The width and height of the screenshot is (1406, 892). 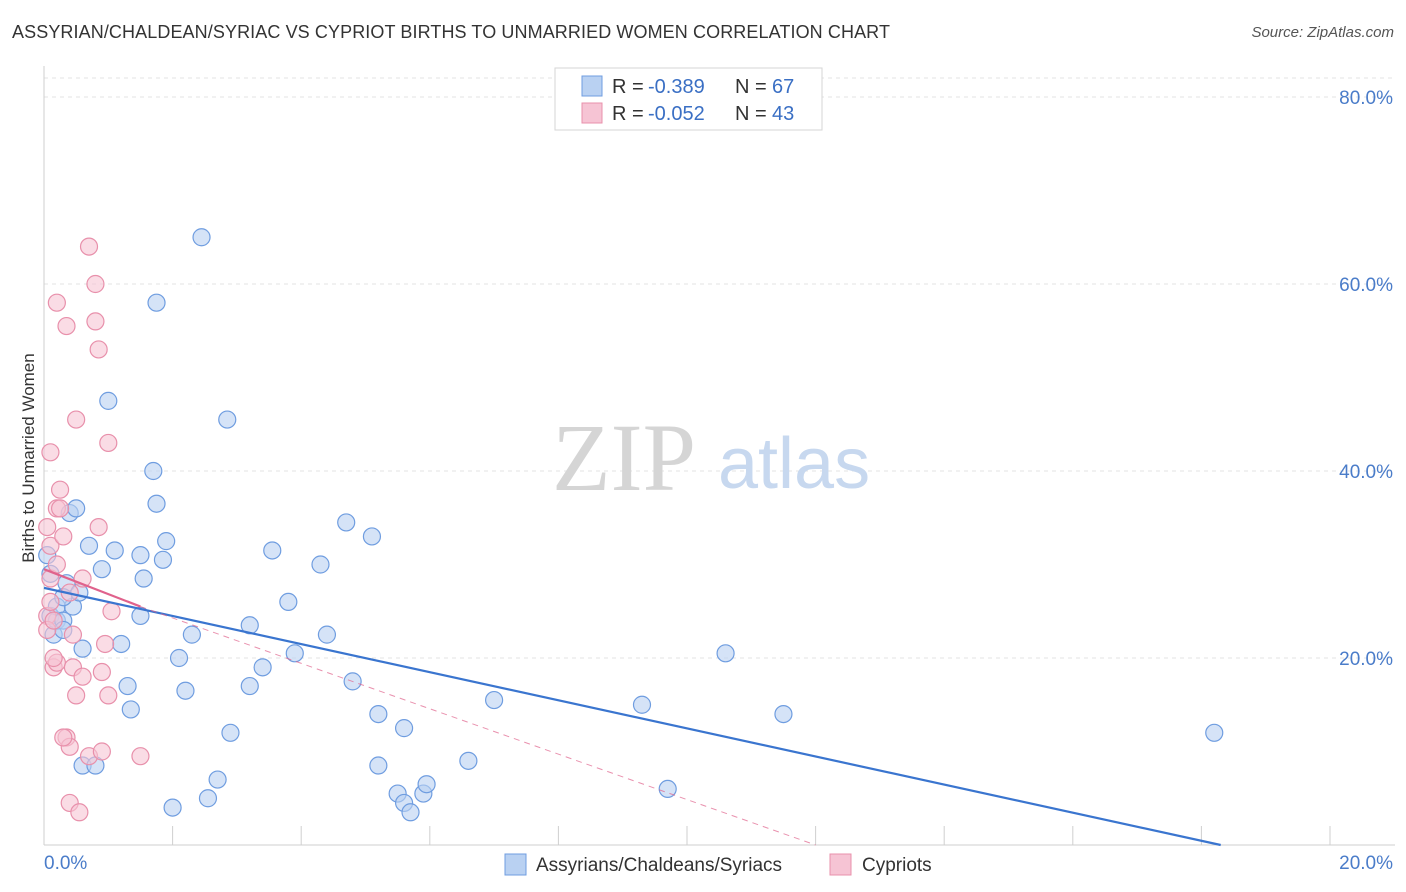 I want to click on series-legend-label-pink: Cypriots, so click(x=897, y=865).